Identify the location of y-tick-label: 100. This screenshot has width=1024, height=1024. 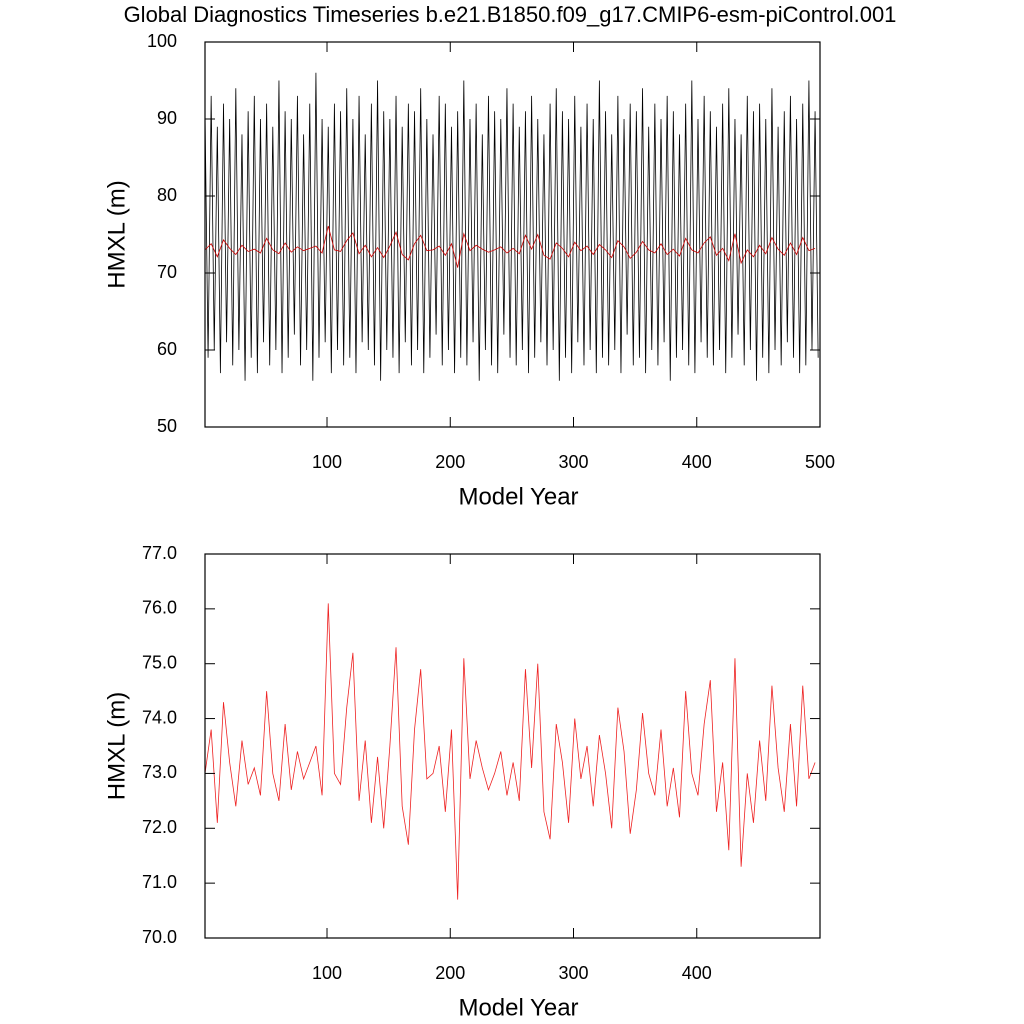
(162, 41).